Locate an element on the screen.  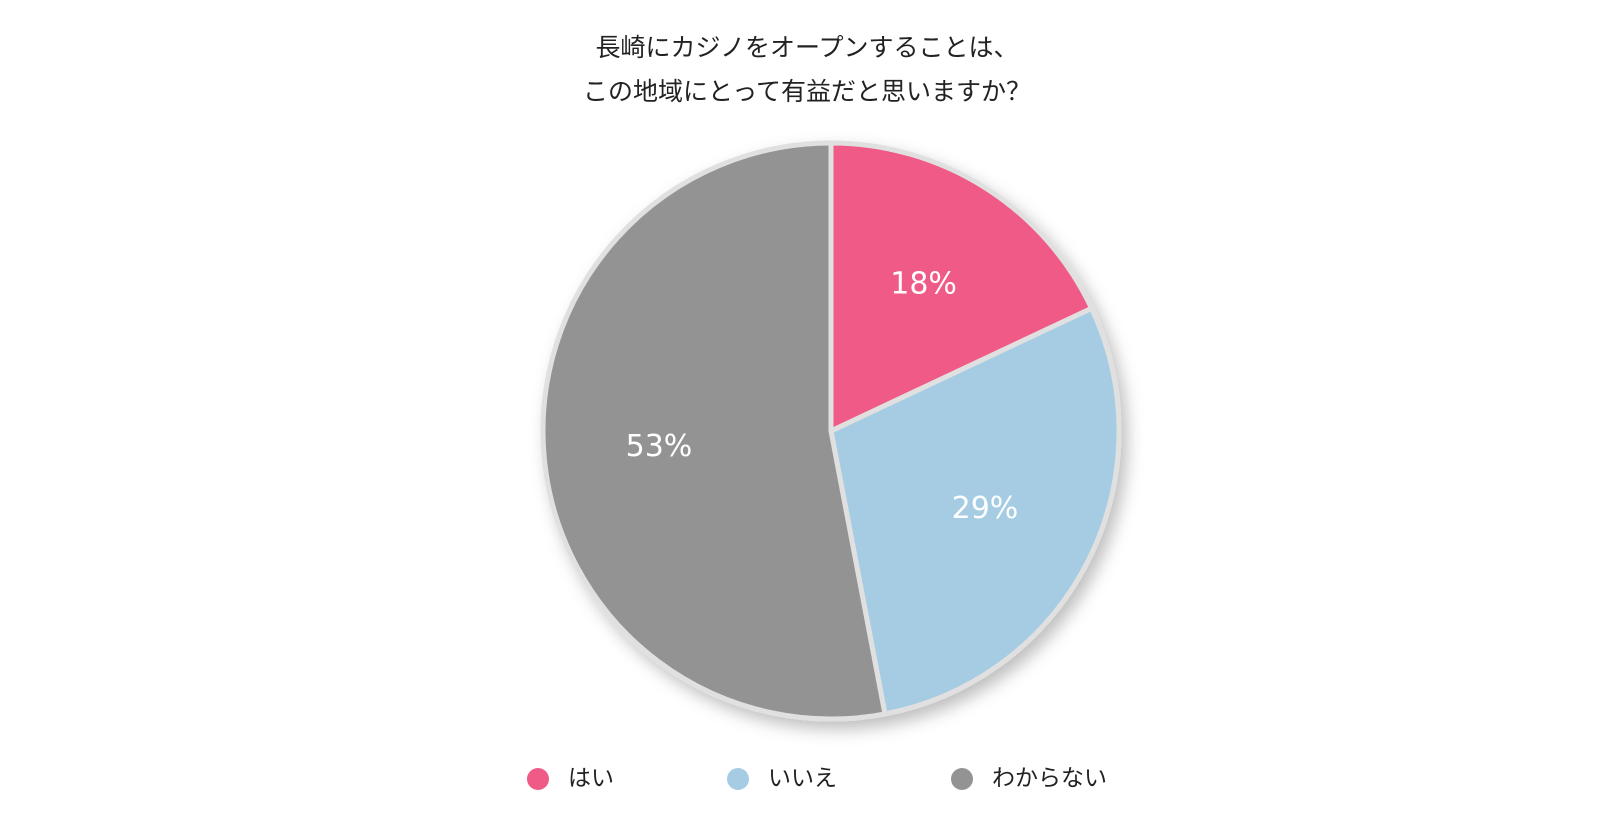
legend-label: わからない is located at coordinates (1049, 779).